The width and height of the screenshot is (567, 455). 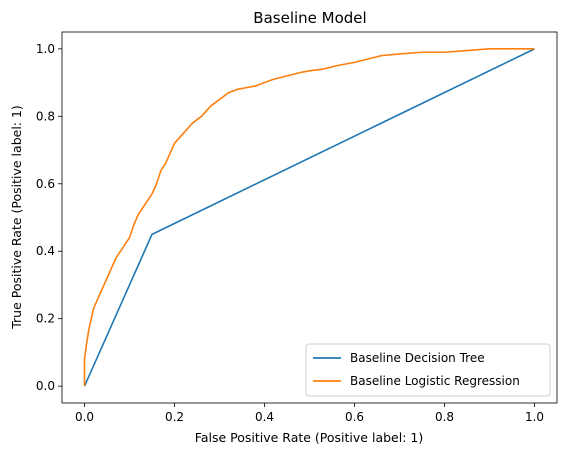 I want to click on y-tick-label: 1.0, so click(x=45, y=49).